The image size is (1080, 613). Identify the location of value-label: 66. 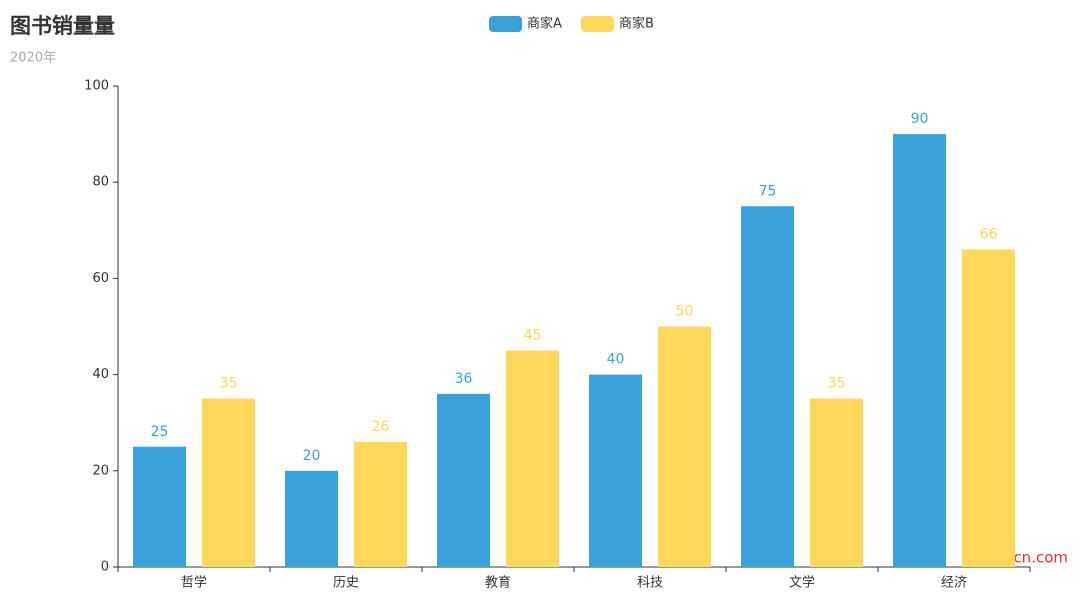
(989, 235).